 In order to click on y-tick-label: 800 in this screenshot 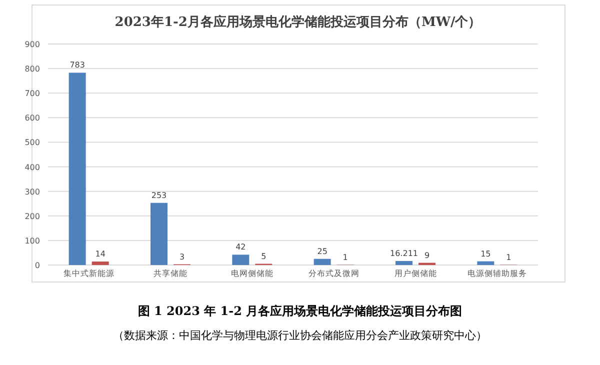, I will do `click(32, 69)`.